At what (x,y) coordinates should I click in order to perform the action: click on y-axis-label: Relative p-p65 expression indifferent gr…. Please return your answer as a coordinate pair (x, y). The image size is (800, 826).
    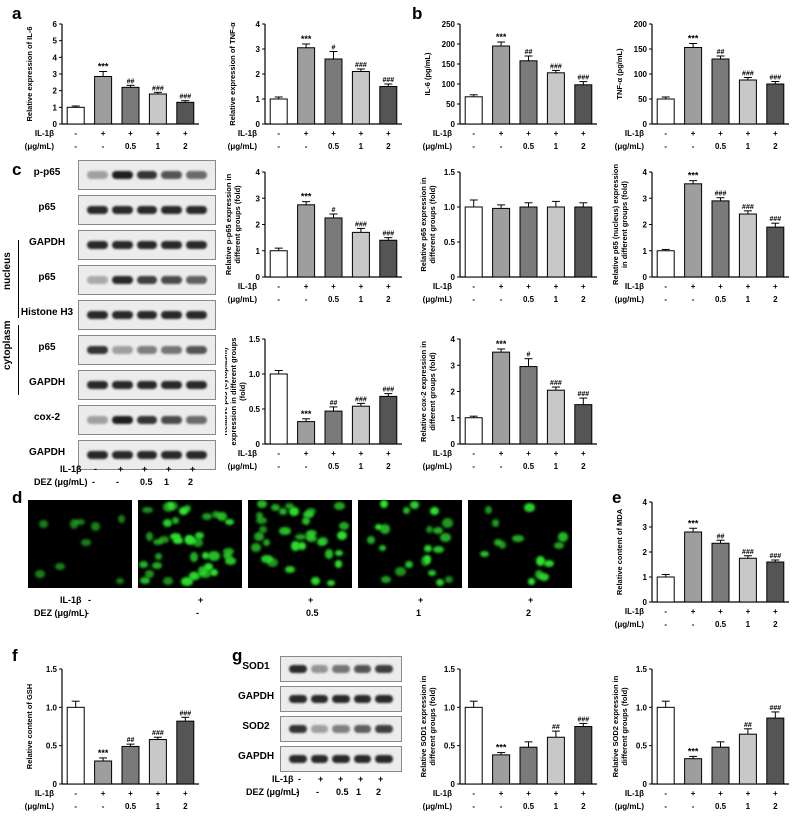
    Looking at the image, I should click on (233, 224).